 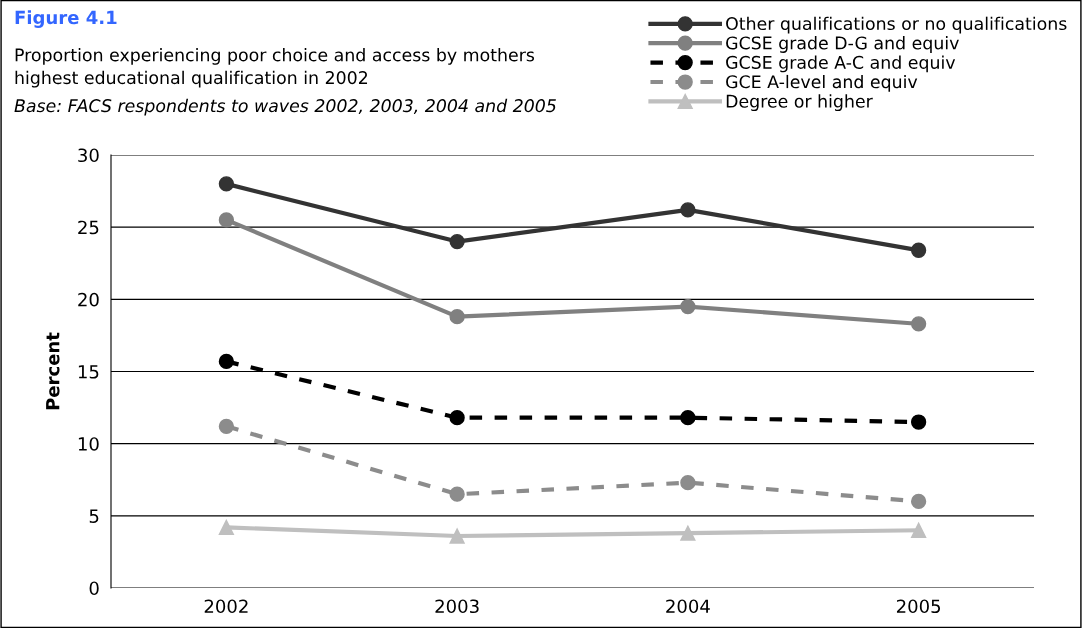 What do you see at coordinates (275, 68) in the screenshot?
I see `chart-subtitle: Proportion experiencing poor choice and access by mothers highest educational qualification in 2002` at bounding box center [275, 68].